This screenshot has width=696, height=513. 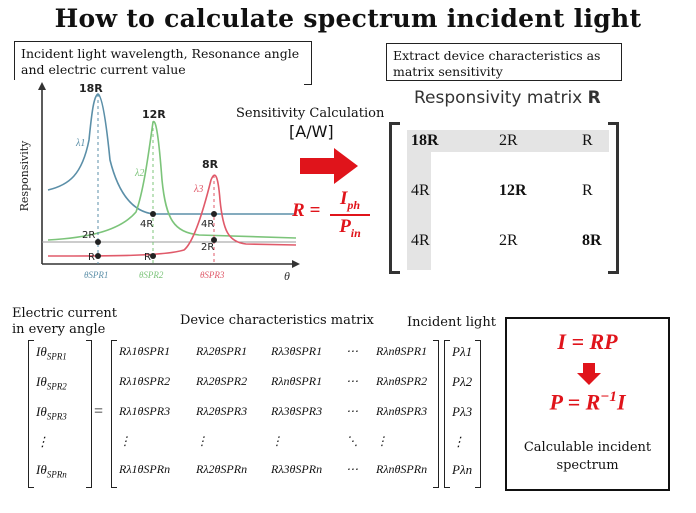 I want to click on result-eq1: I = RP, so click(x=587, y=341).